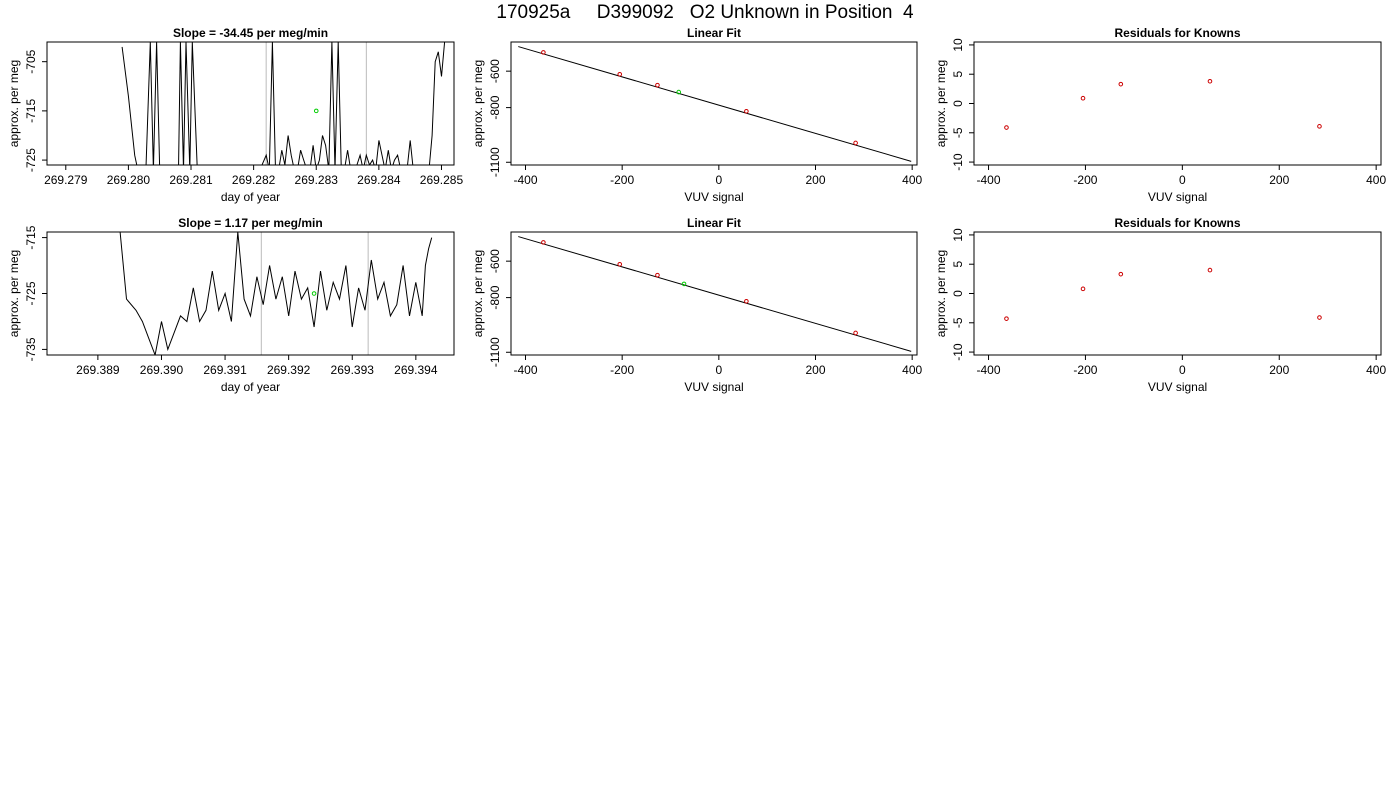 The height and width of the screenshot is (800, 1400). What do you see at coordinates (31, 237) in the screenshot?
I see `y-tick-label: -715` at bounding box center [31, 237].